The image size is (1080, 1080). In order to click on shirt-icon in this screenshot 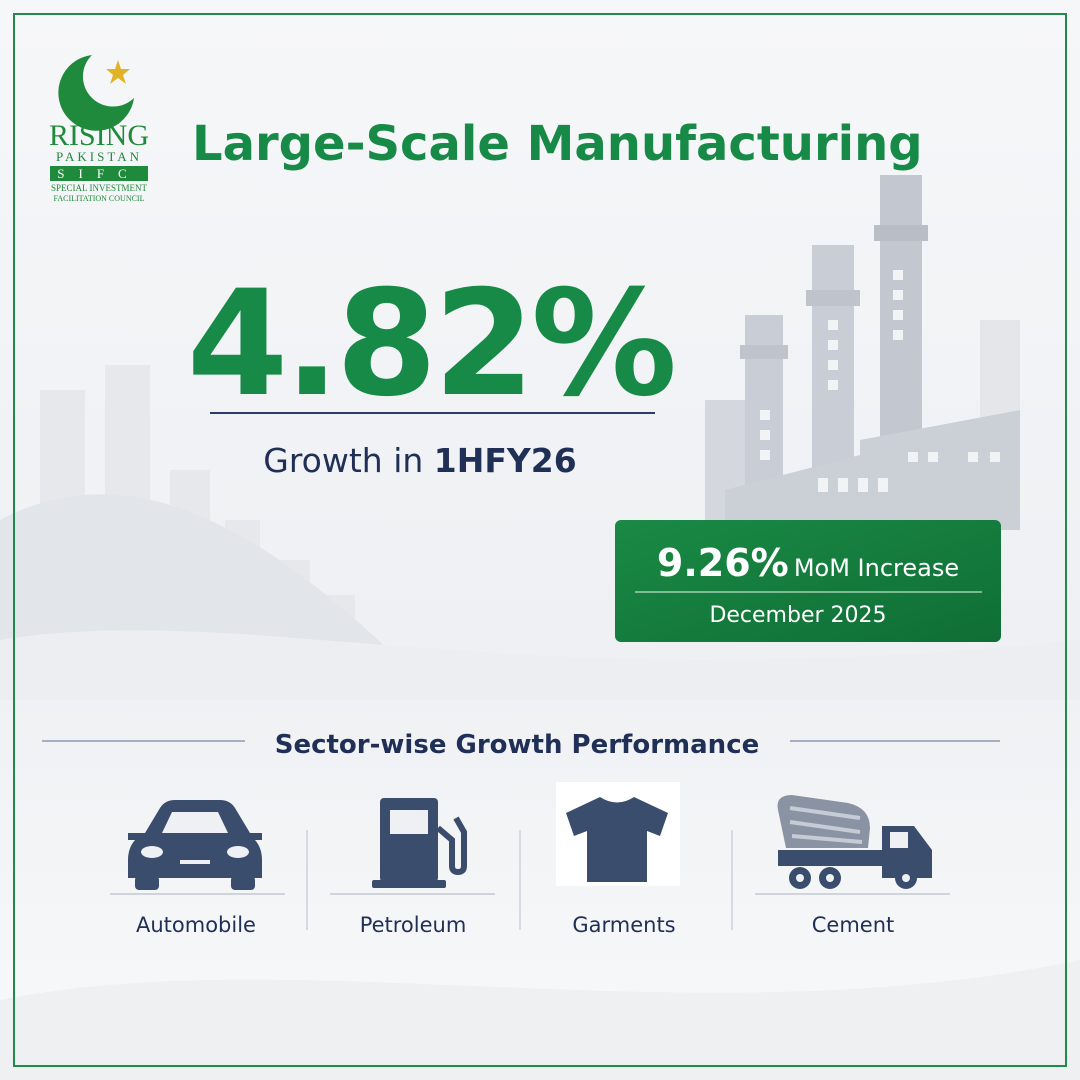, I will do `click(617, 839)`.